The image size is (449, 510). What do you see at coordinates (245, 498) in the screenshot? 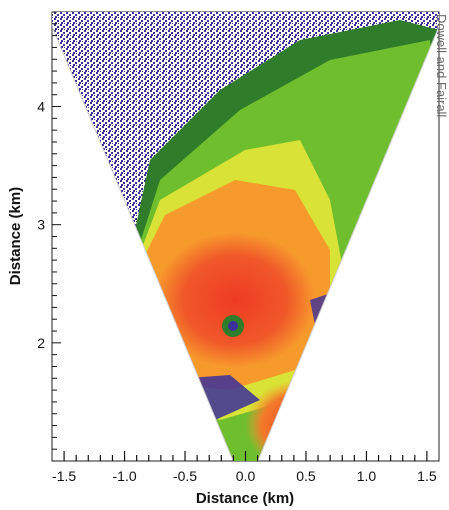
I see `x-axis-title: Distance (km)` at bounding box center [245, 498].